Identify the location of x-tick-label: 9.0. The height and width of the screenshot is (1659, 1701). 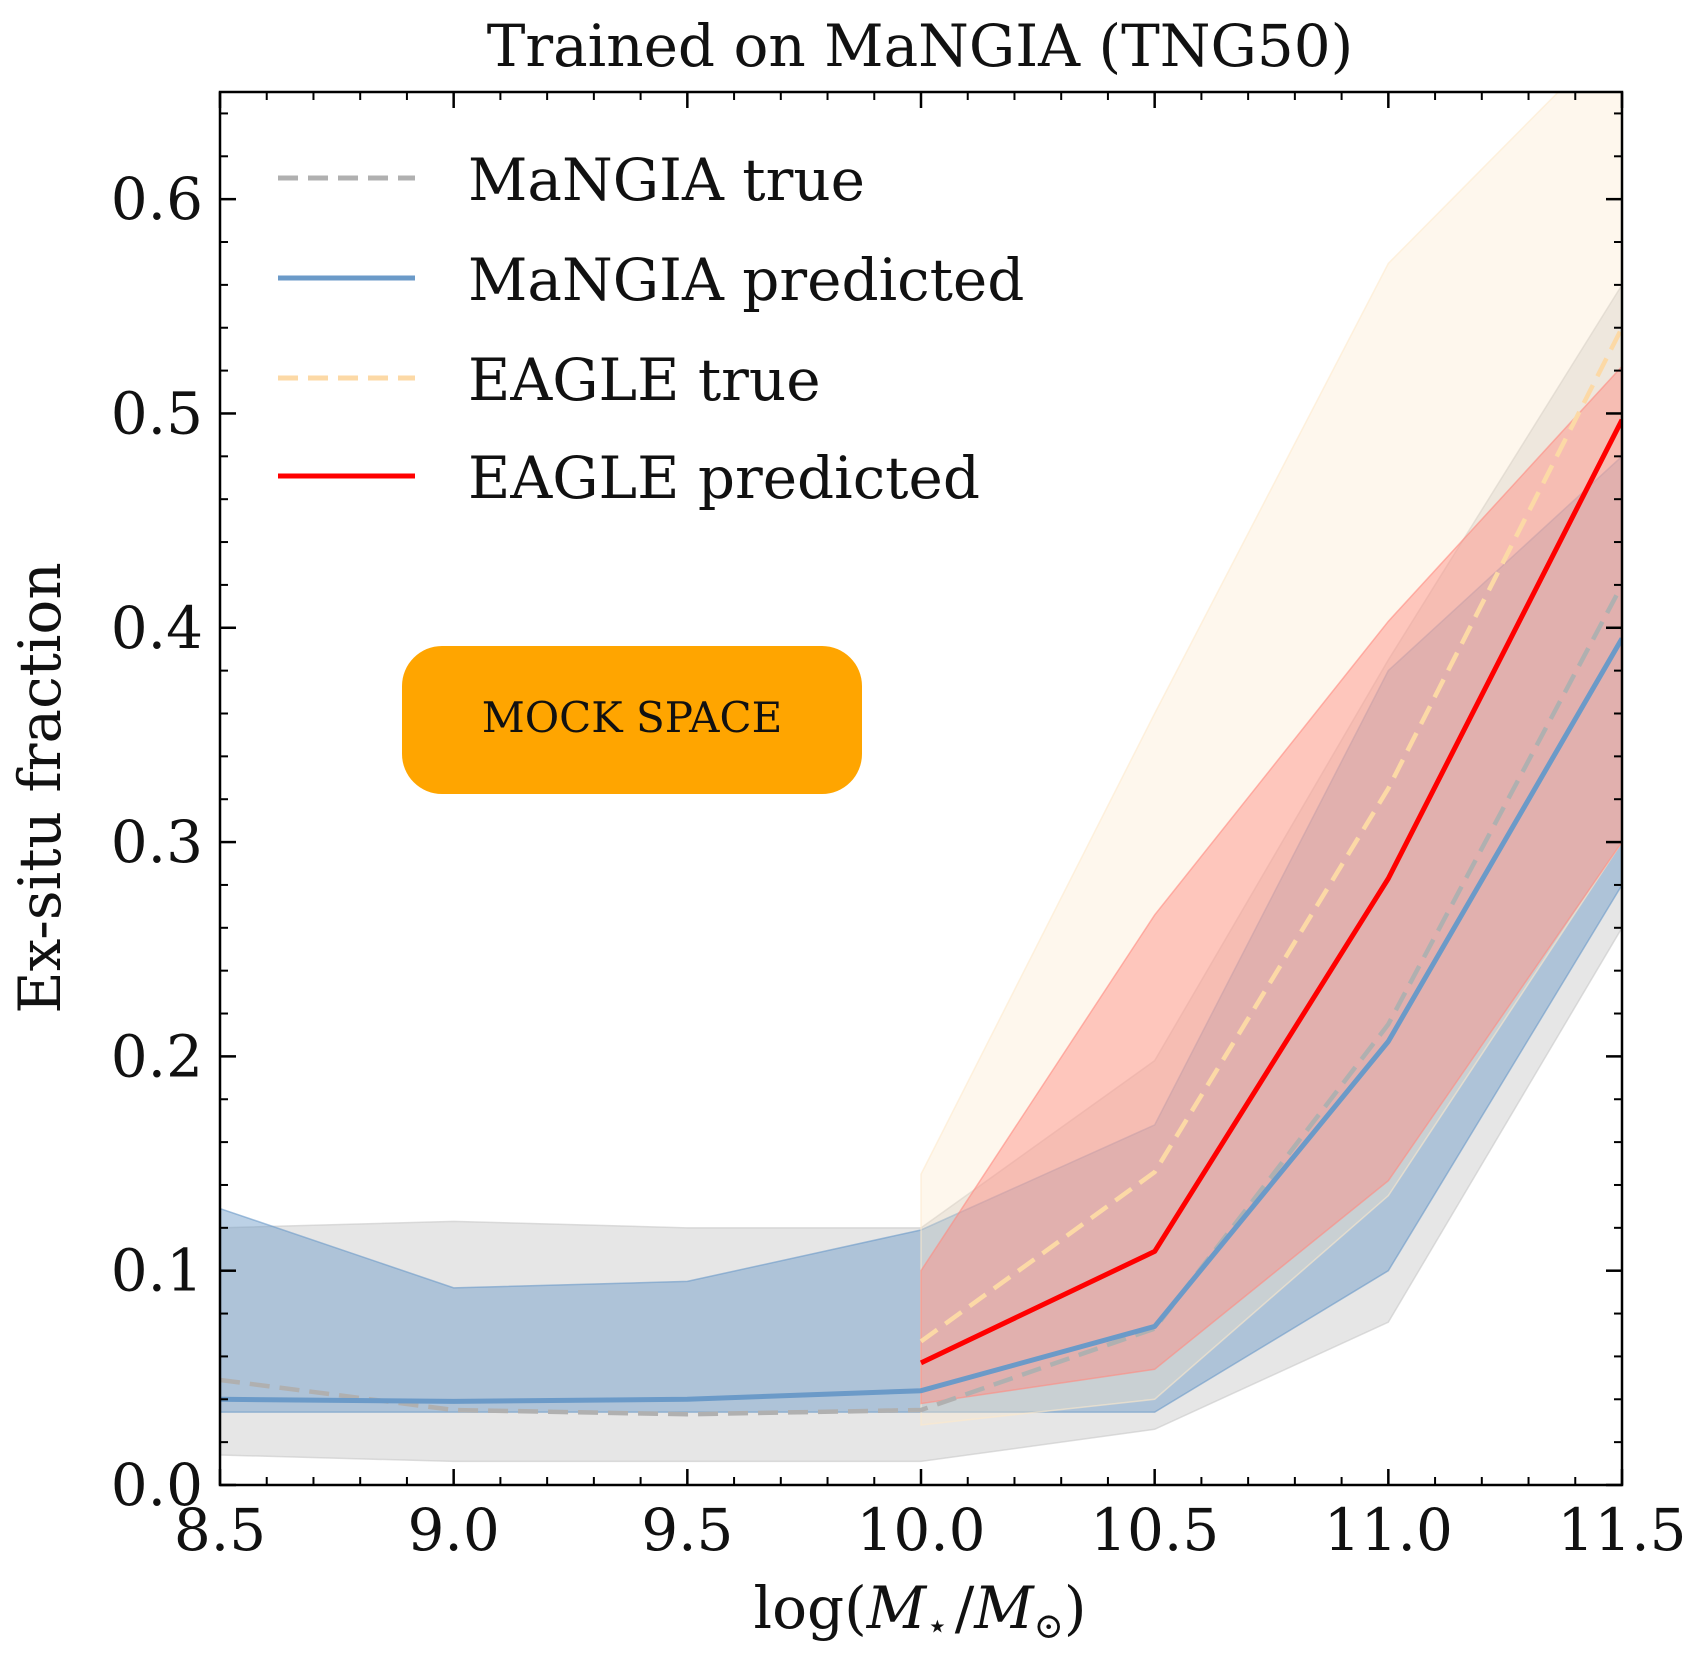
(454, 1530).